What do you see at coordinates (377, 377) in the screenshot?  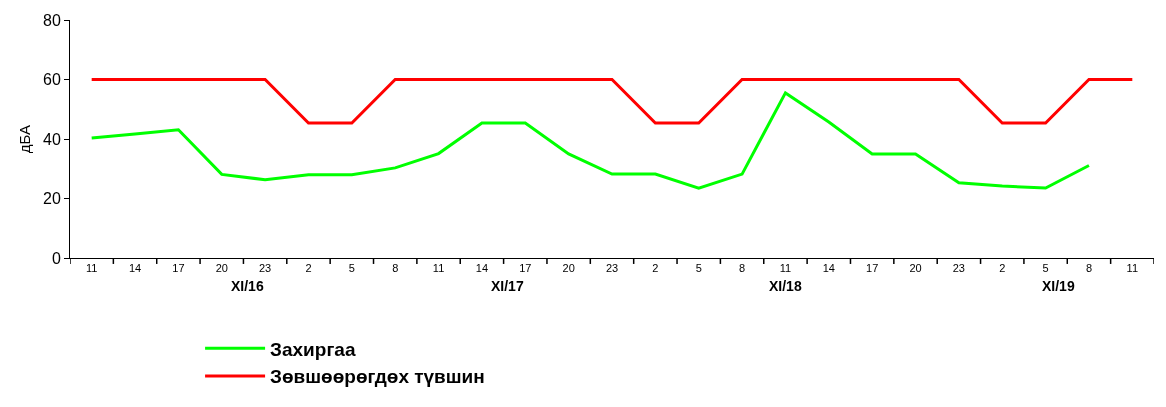 I see `legend-label: Зөвшөөрөгдөх түвшин` at bounding box center [377, 377].